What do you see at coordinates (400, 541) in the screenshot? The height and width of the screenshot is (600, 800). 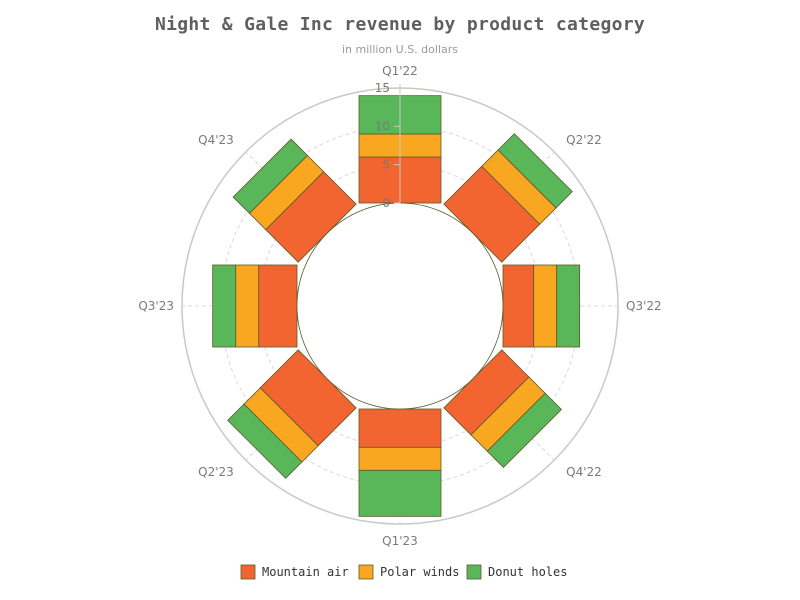 I see `category-label: Q1'23` at bounding box center [400, 541].